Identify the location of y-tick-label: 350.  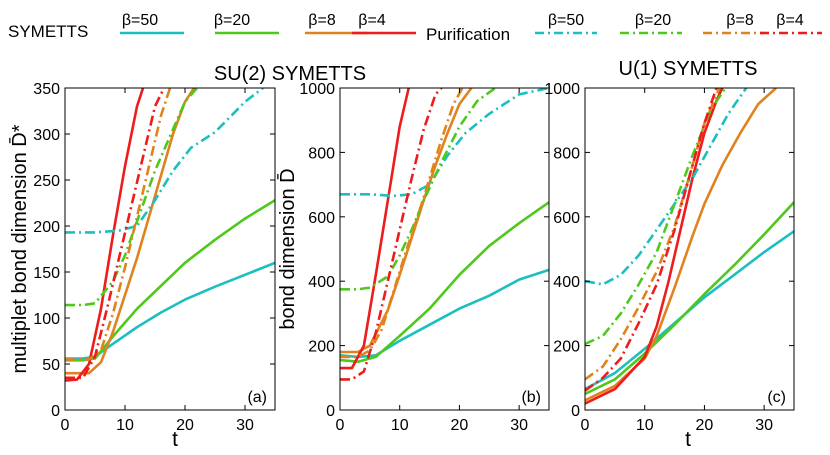
(46, 89).